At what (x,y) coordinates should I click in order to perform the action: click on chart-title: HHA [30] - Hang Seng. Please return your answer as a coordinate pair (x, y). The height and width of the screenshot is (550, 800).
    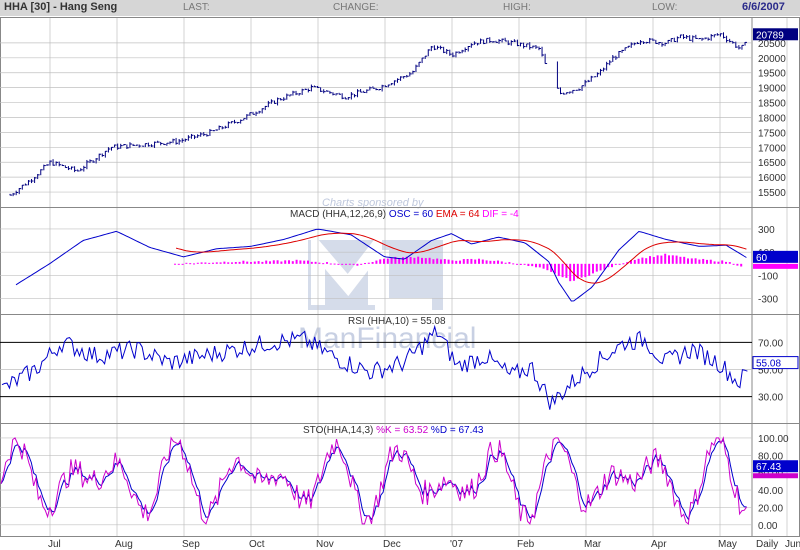
    Looking at the image, I should click on (61, 7).